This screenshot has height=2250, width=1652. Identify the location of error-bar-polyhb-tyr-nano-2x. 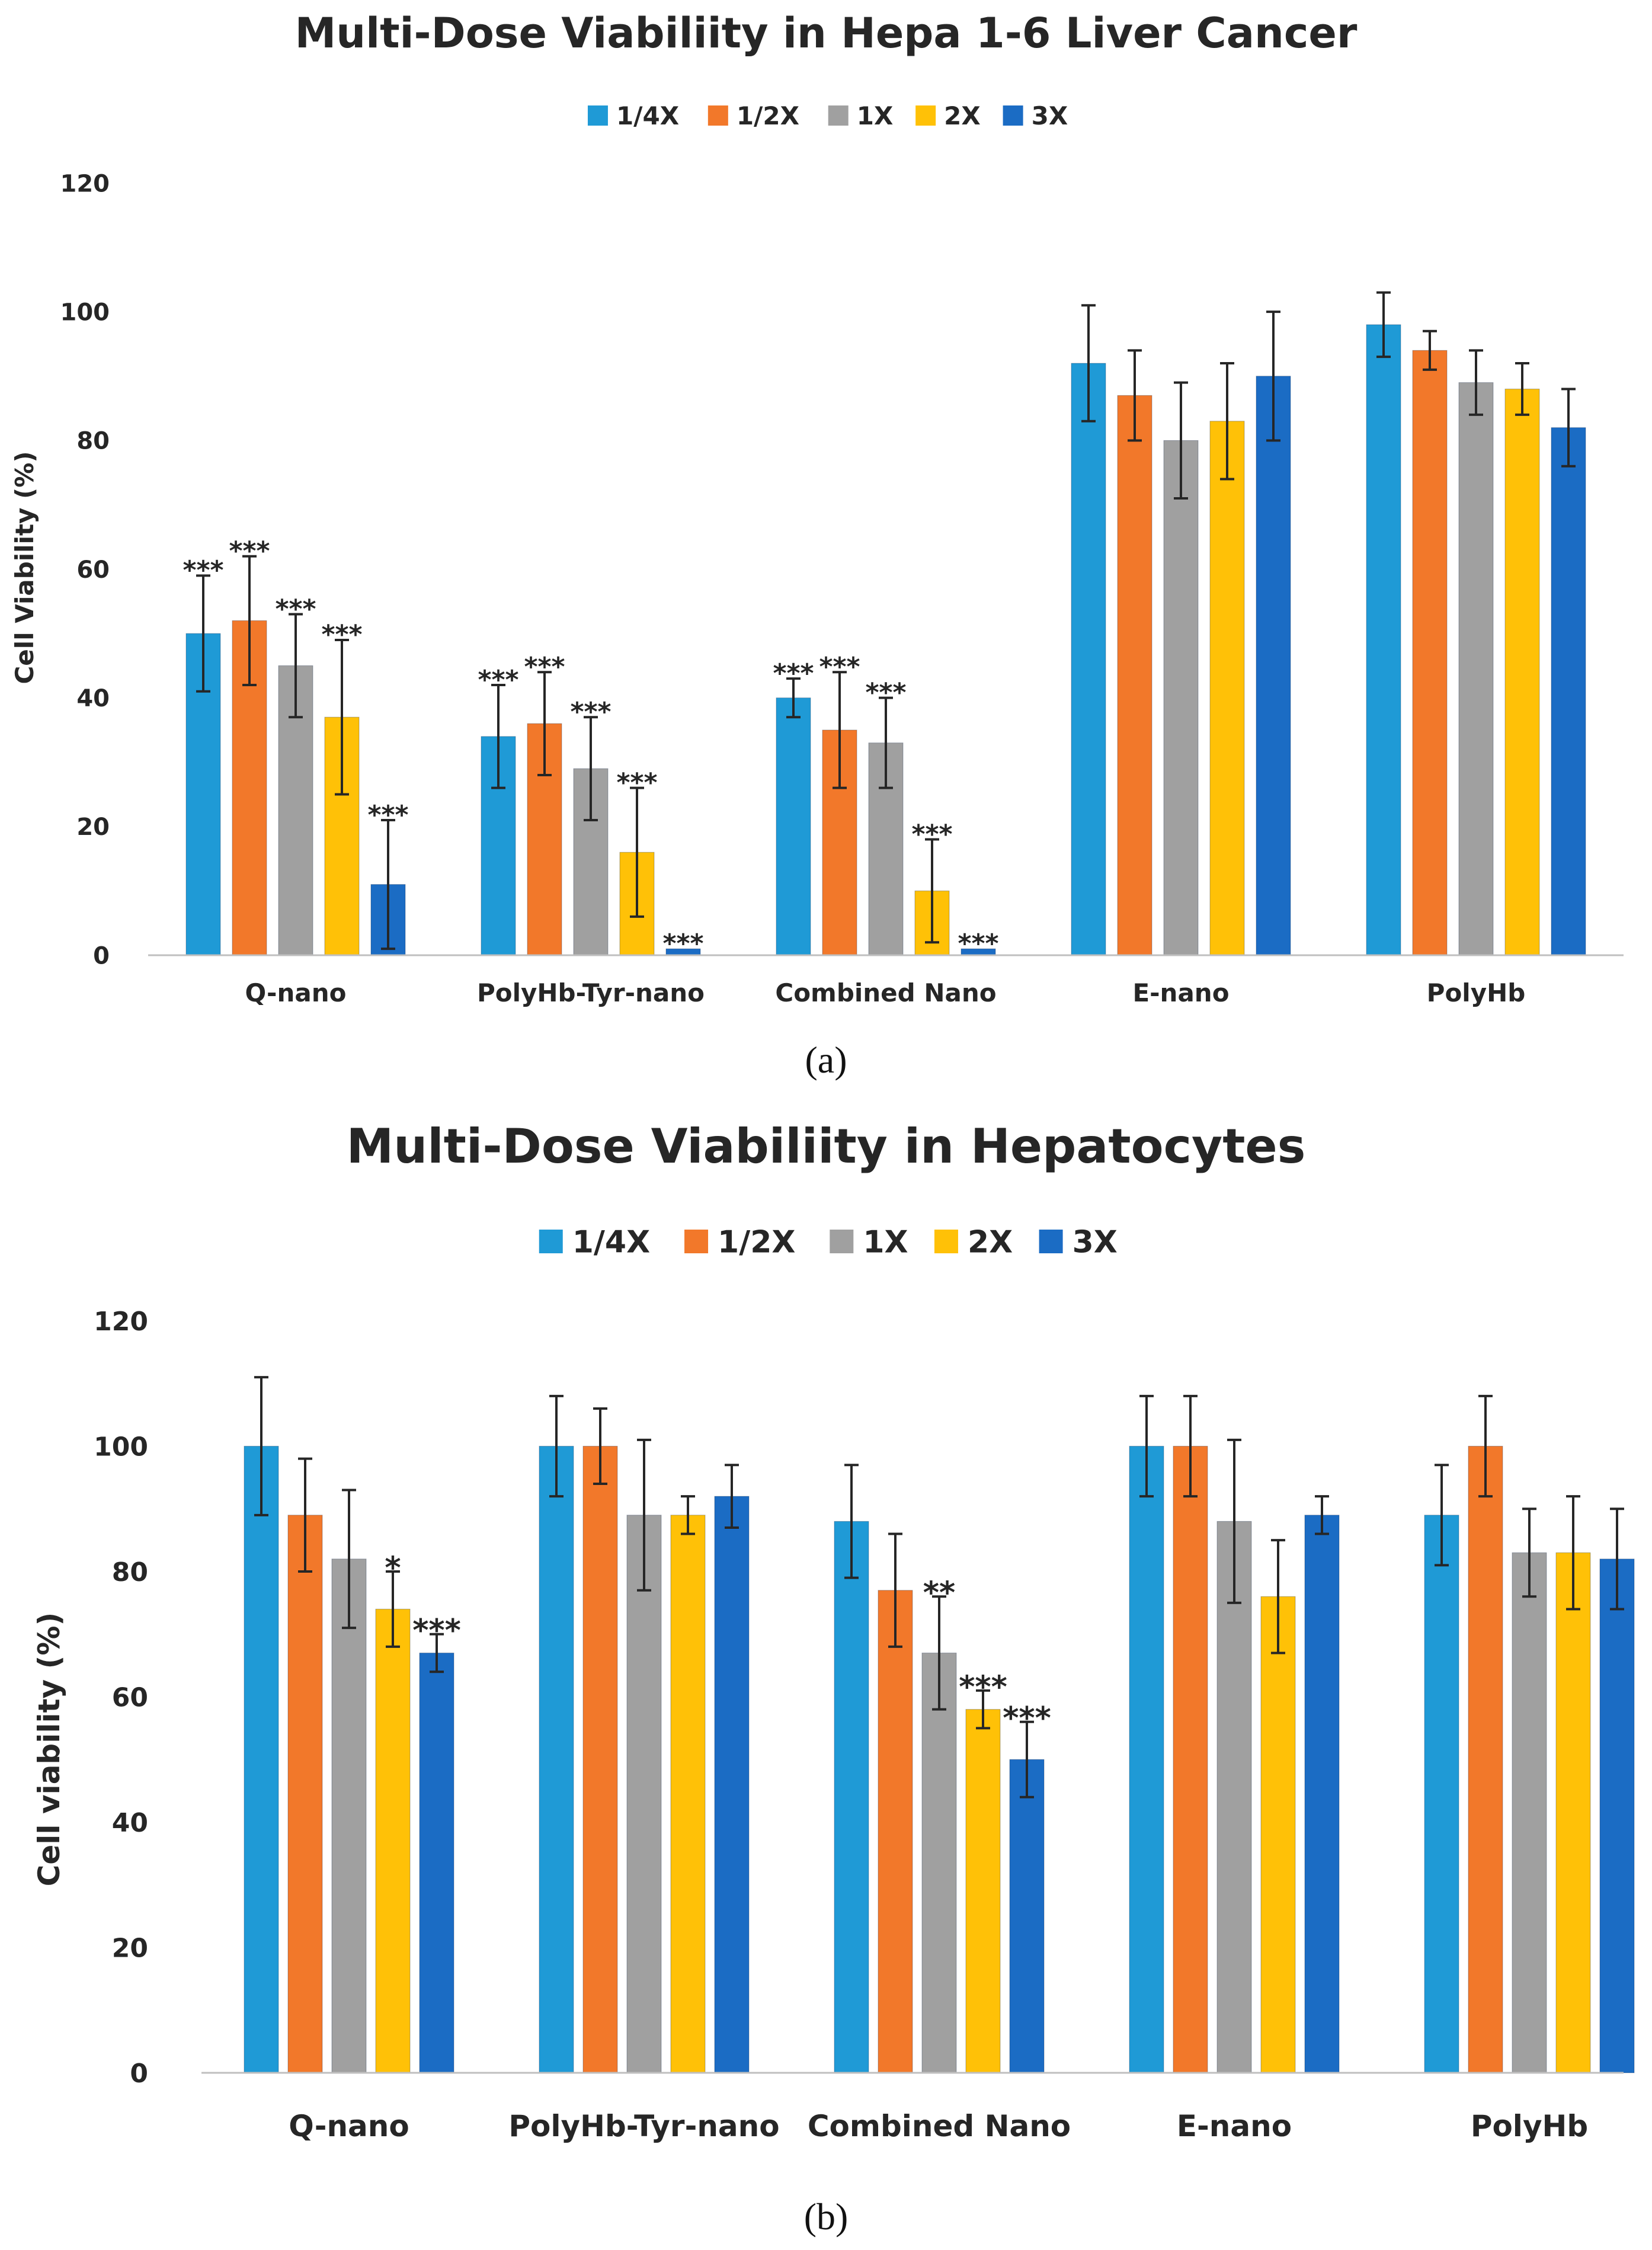
(688, 1515).